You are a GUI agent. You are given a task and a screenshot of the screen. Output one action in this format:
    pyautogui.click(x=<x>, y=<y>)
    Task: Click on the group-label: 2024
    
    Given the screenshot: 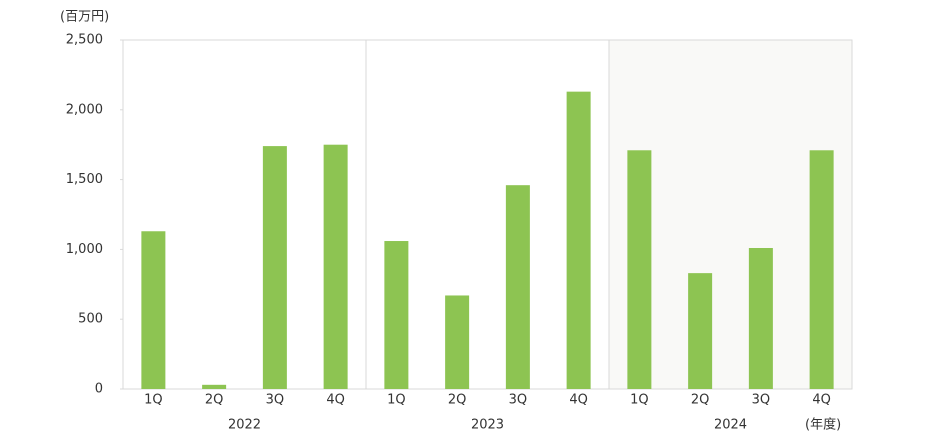 What is the action you would take?
    pyautogui.click(x=730, y=425)
    